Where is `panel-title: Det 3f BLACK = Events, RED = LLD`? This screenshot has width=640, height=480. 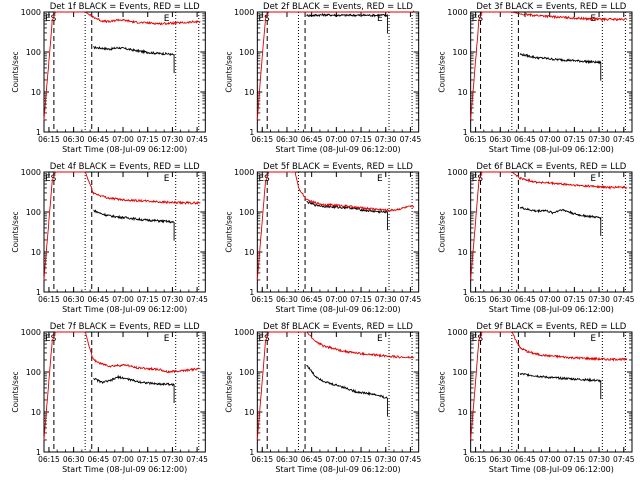
panel-title: Det 3f BLACK = Events, RED = LLD is located at coordinates (551, 7).